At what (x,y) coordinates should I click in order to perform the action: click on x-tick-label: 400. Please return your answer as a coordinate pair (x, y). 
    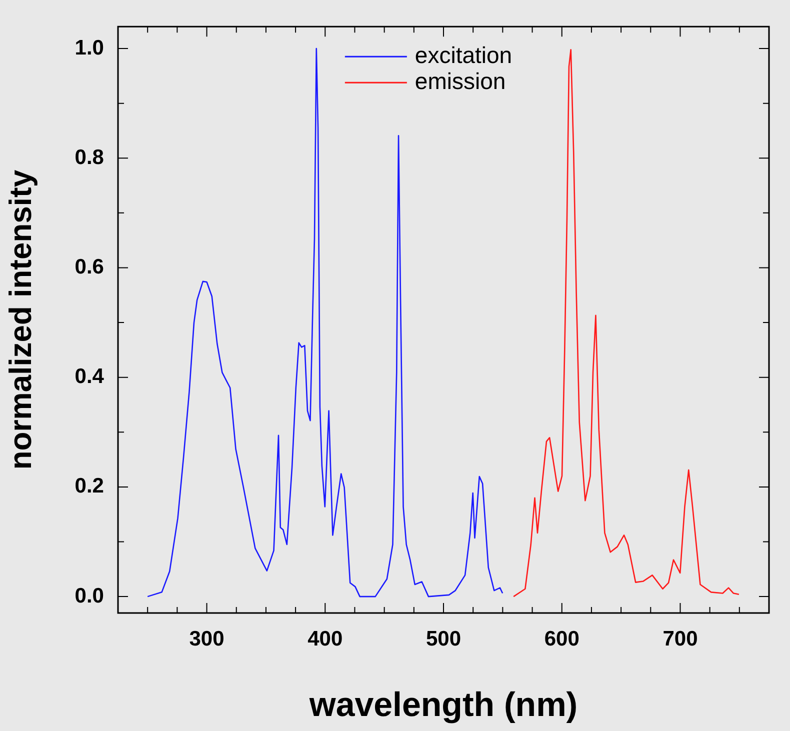
    Looking at the image, I should click on (325, 638).